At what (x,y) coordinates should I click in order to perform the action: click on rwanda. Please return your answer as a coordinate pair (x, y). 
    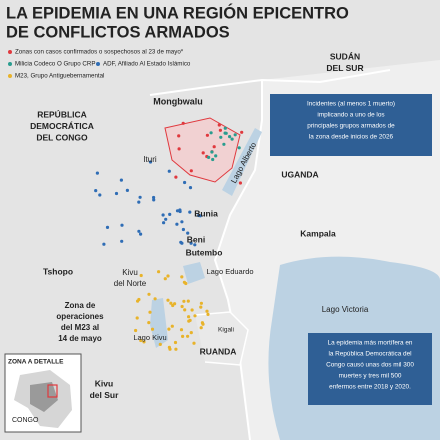
    Looking at the image, I should click on (221, 338).